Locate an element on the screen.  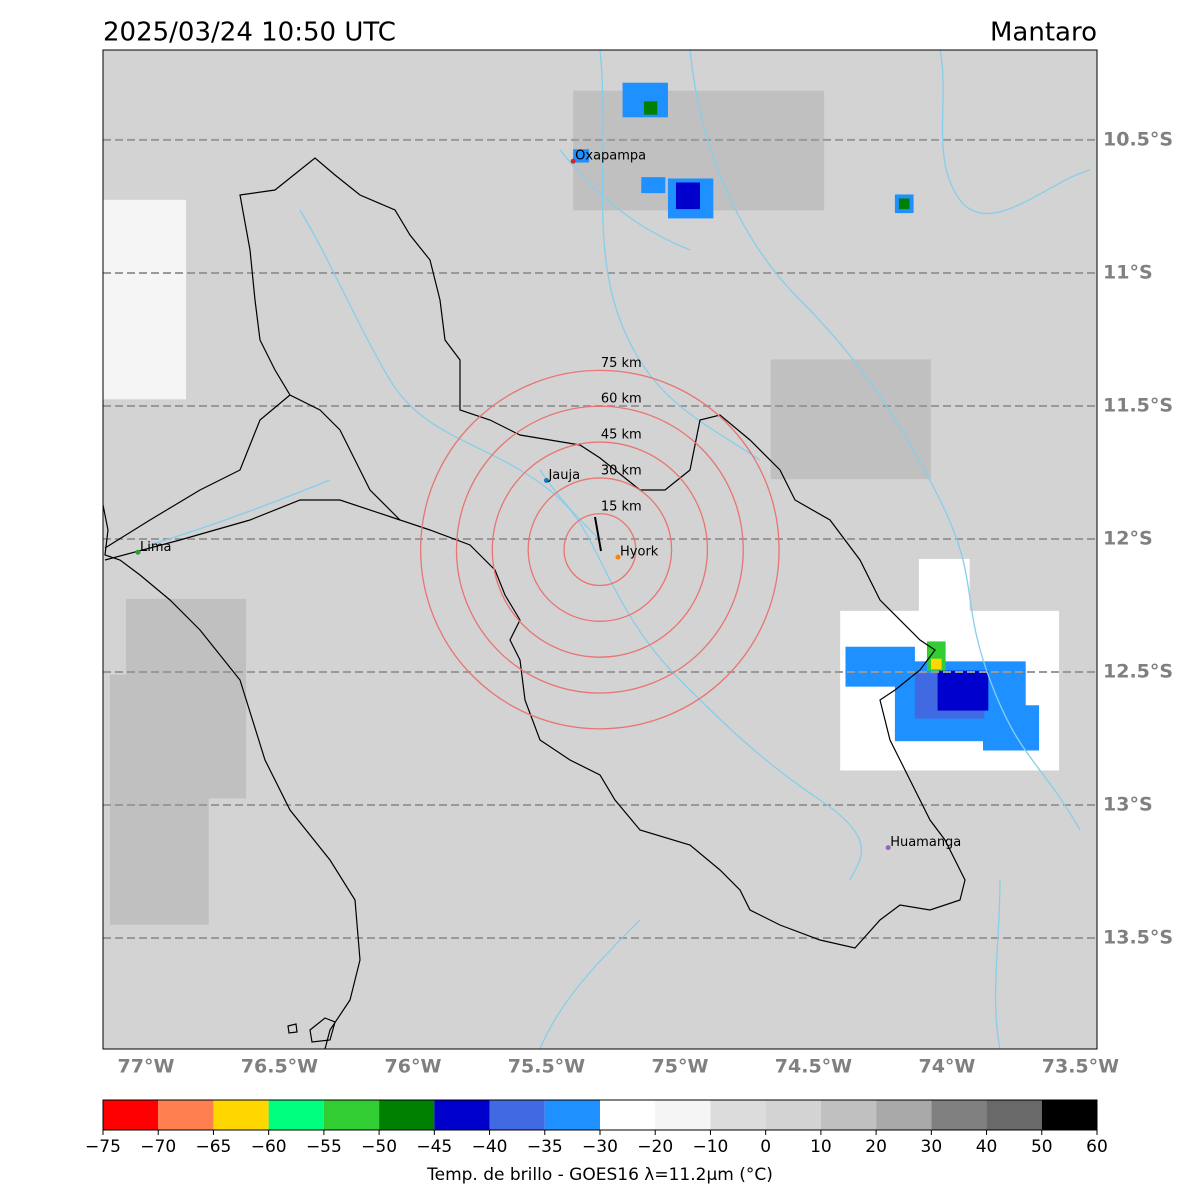
x-tick-label: 75°W is located at coordinates (680, 1067).